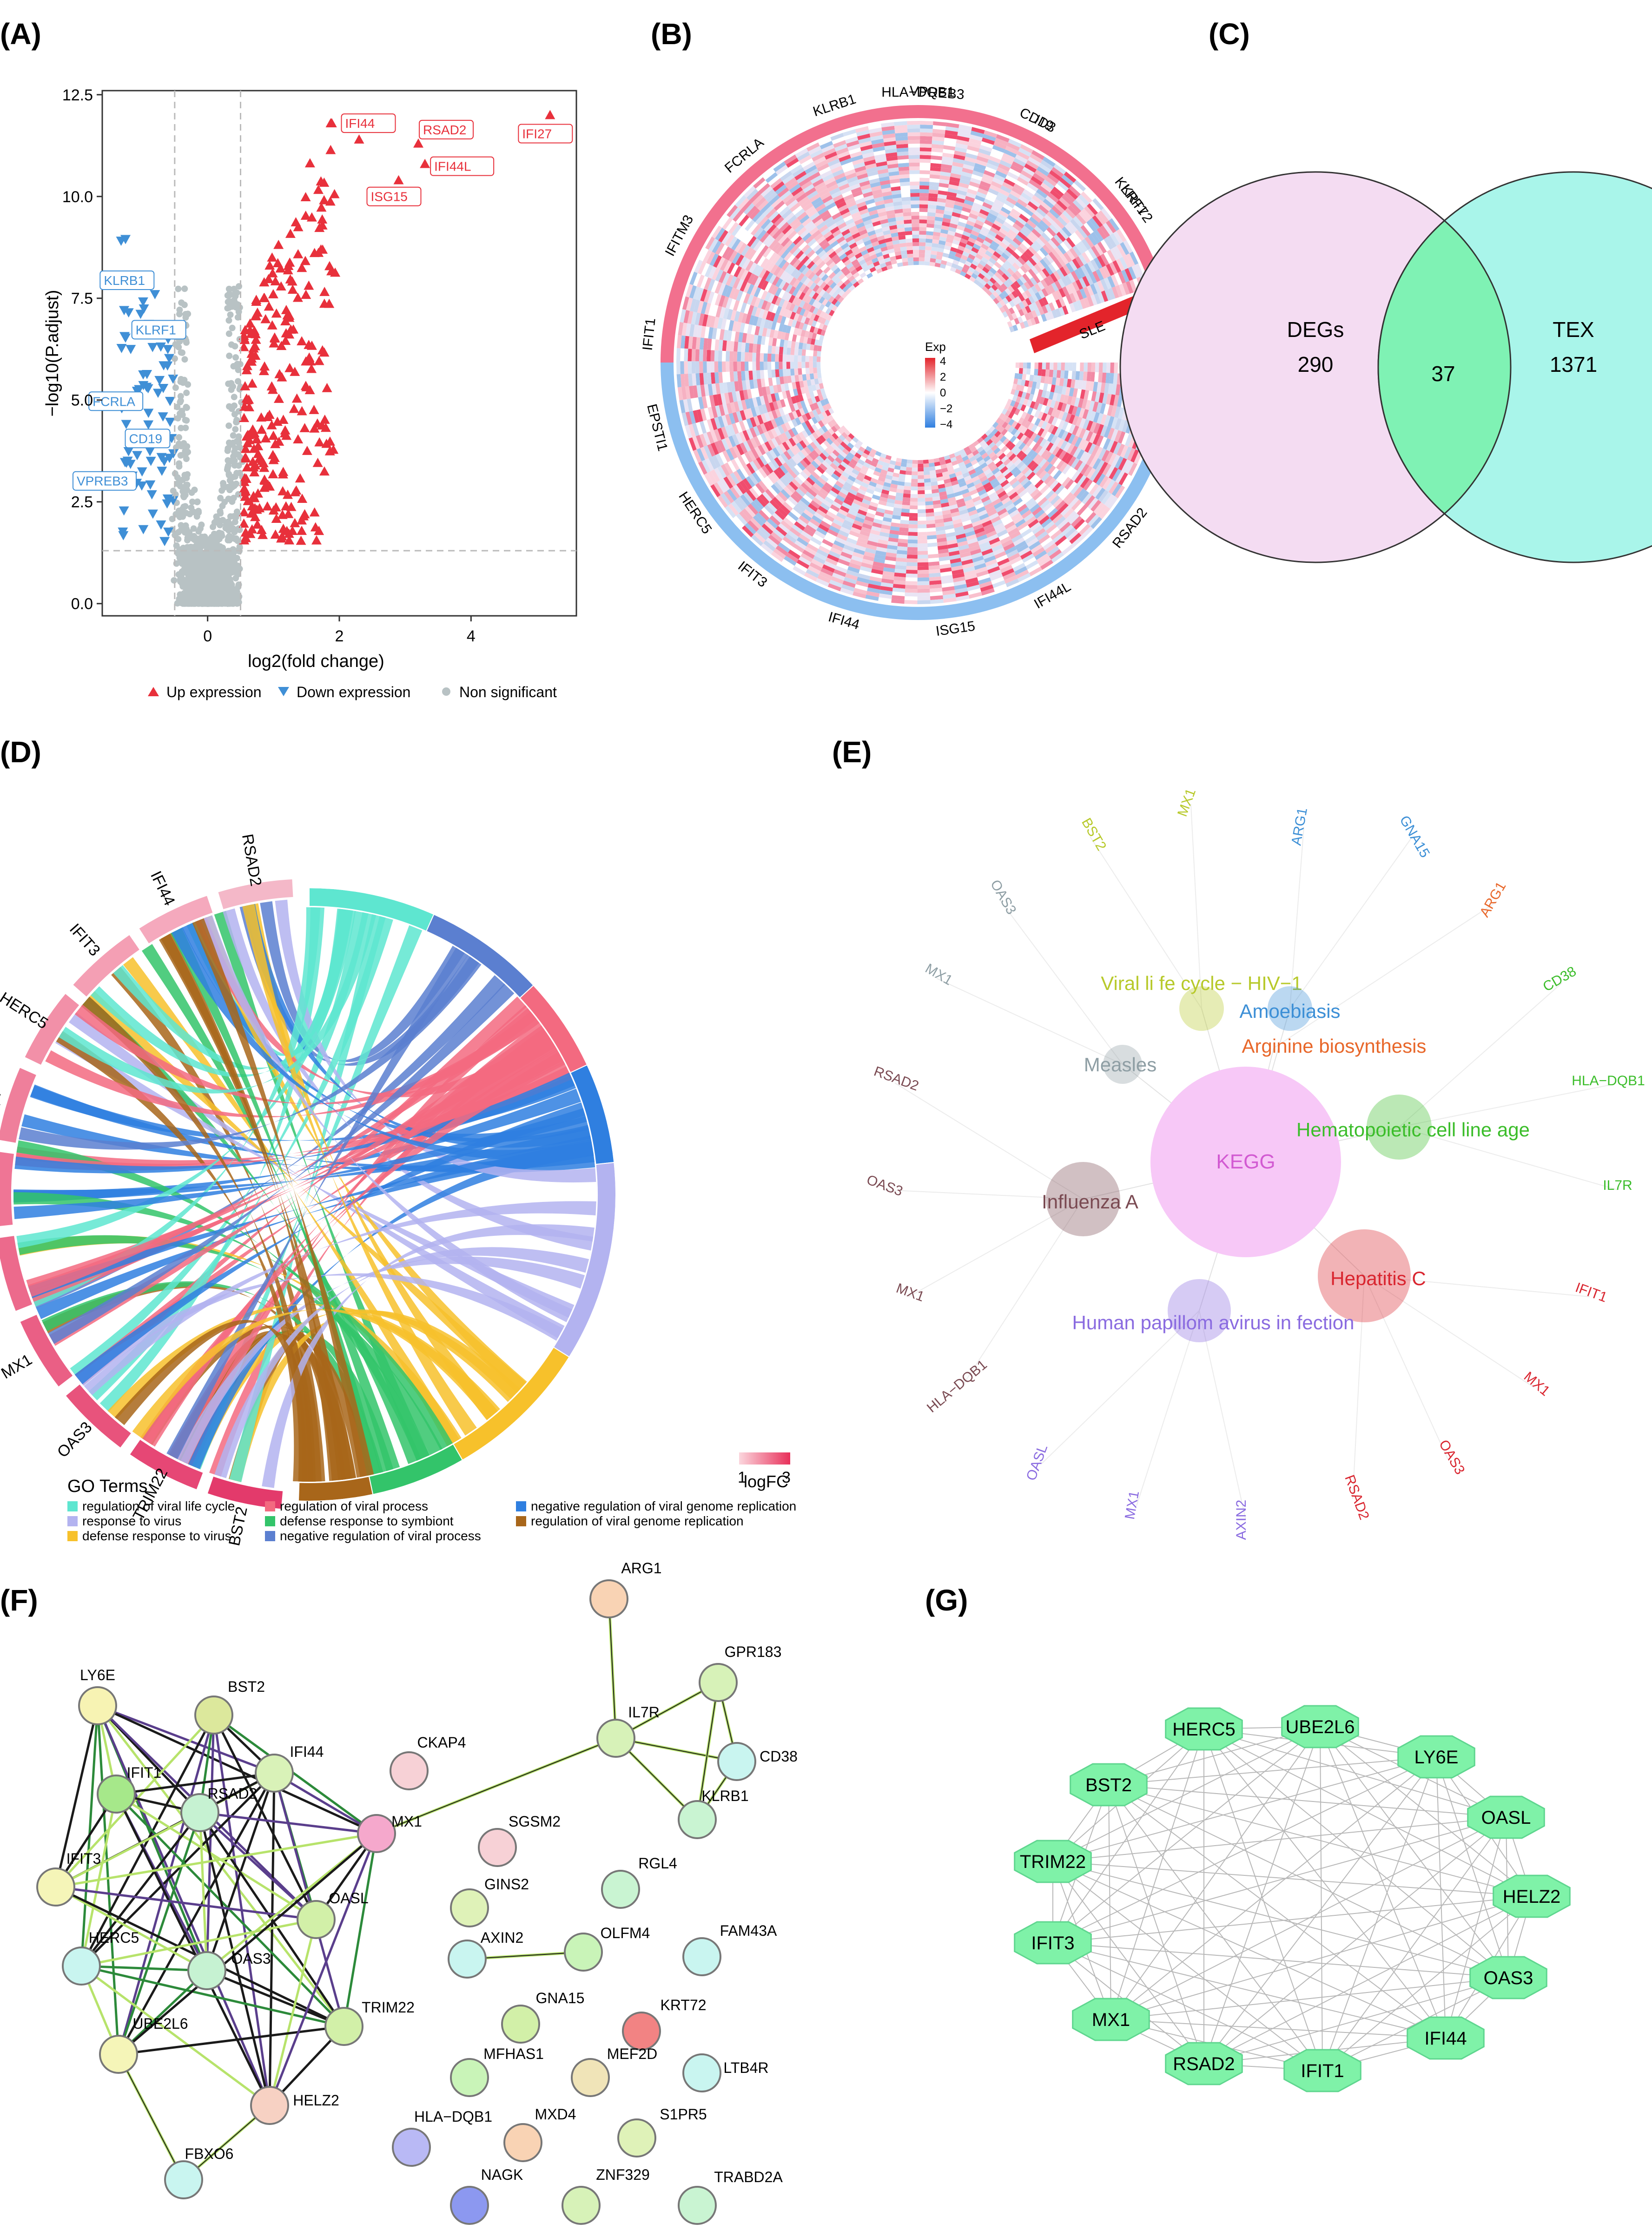  Describe the element at coordinates (444, 130) in the screenshot. I see `point-label: RSAD2` at that location.